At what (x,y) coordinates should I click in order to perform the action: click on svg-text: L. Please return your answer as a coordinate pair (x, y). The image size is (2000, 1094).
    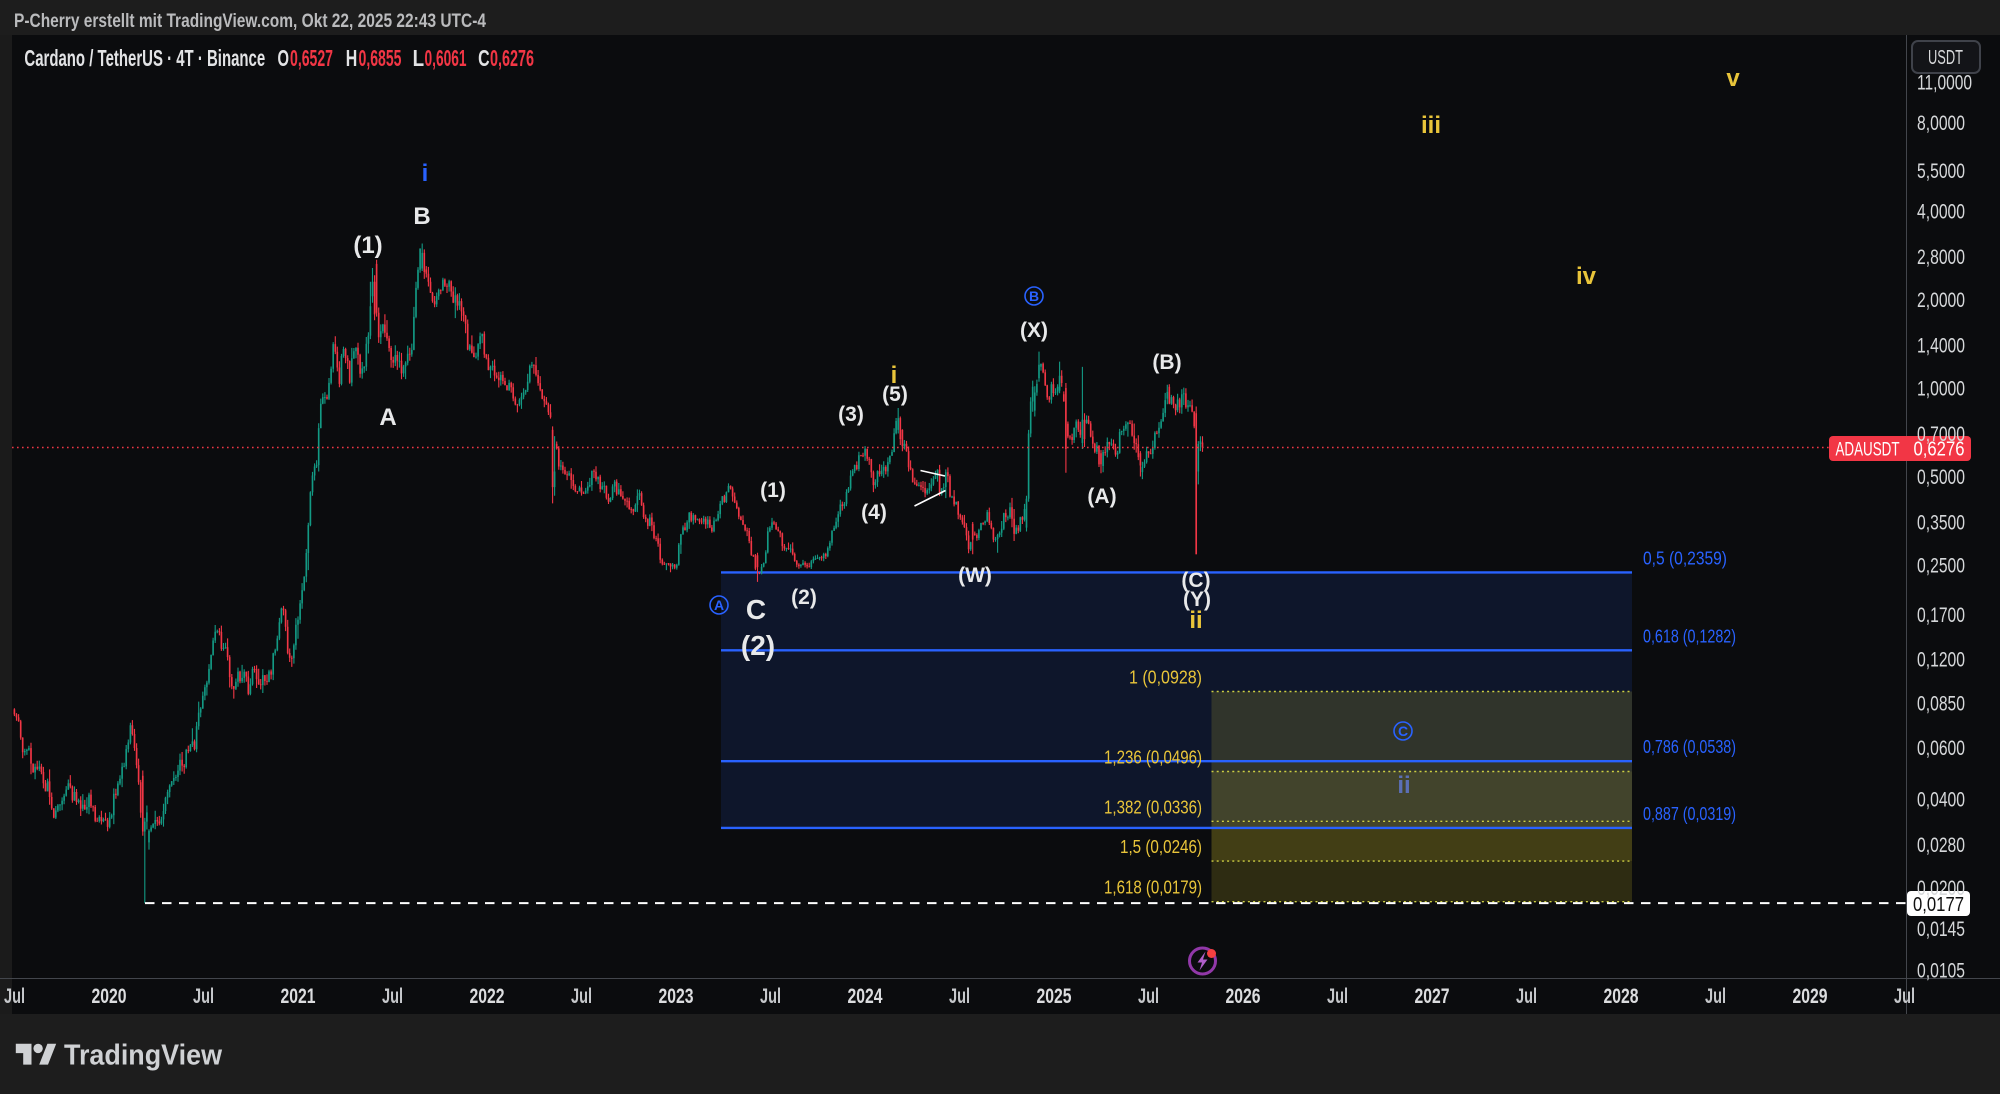
    Looking at the image, I should click on (419, 58).